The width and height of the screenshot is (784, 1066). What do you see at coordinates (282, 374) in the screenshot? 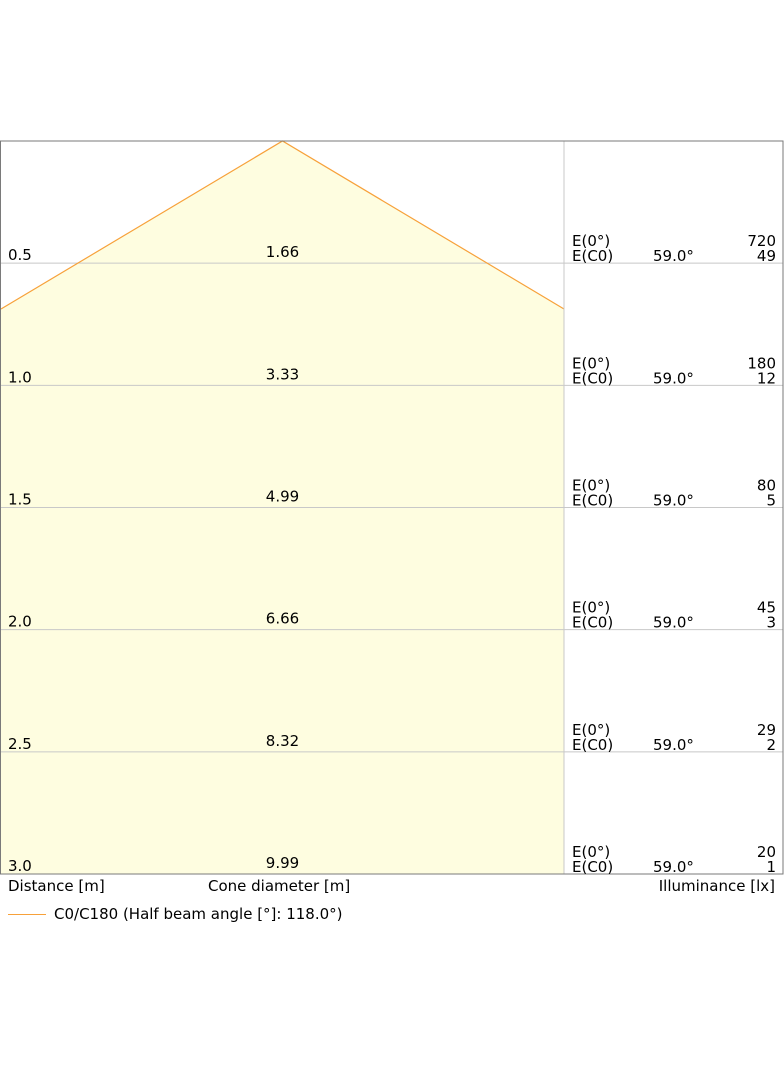
I see `cone-diameter-label: 3.33` at bounding box center [282, 374].